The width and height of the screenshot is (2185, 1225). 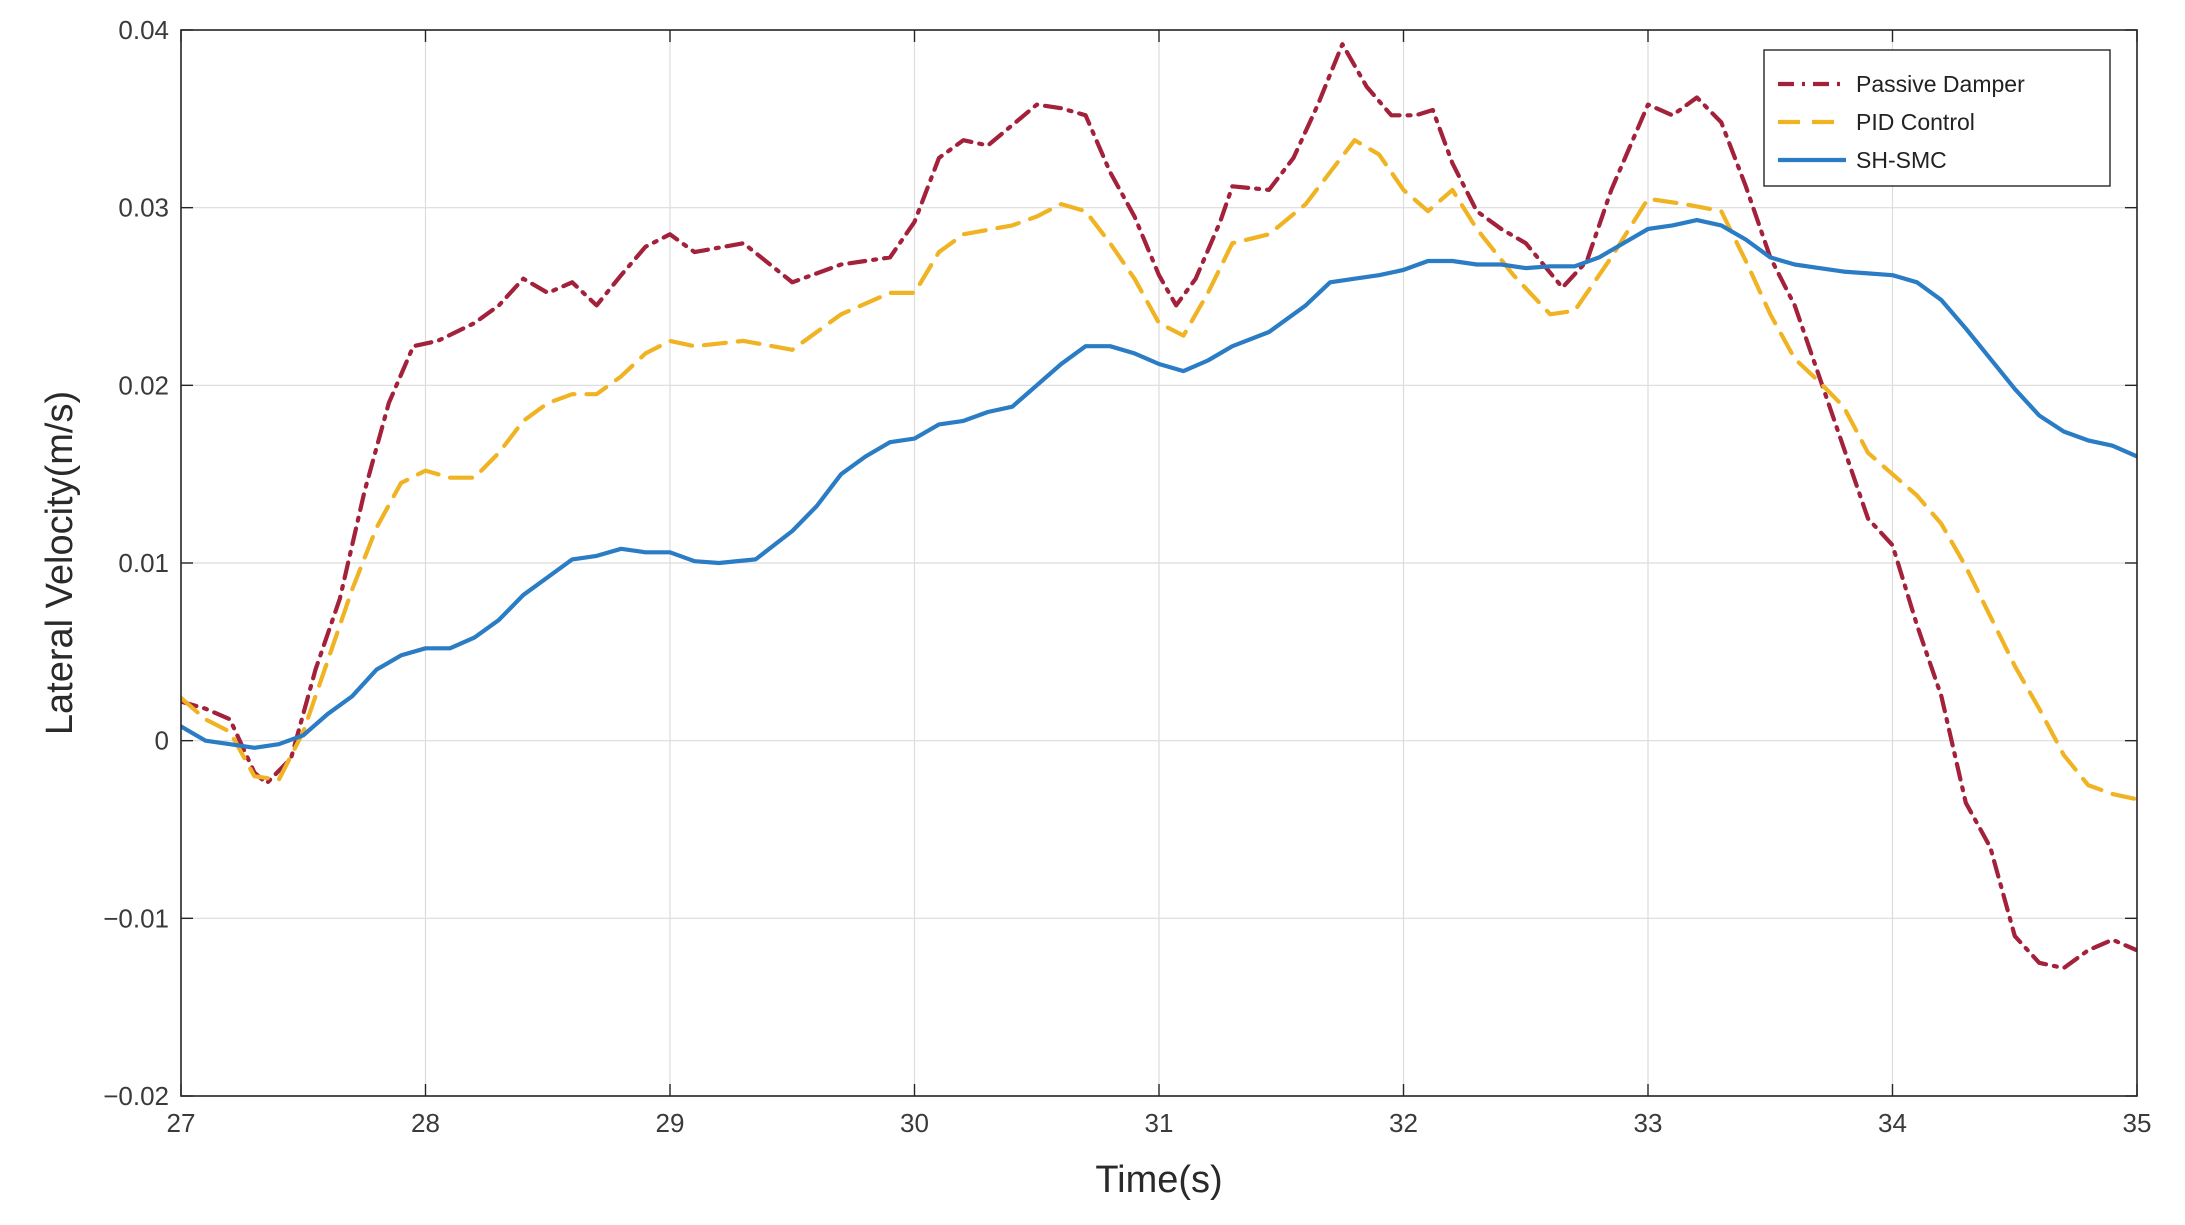 I want to click on x-tick-labels: 27 28 29 30 31 32 33 34 35, so click(x=1159, y=1123).